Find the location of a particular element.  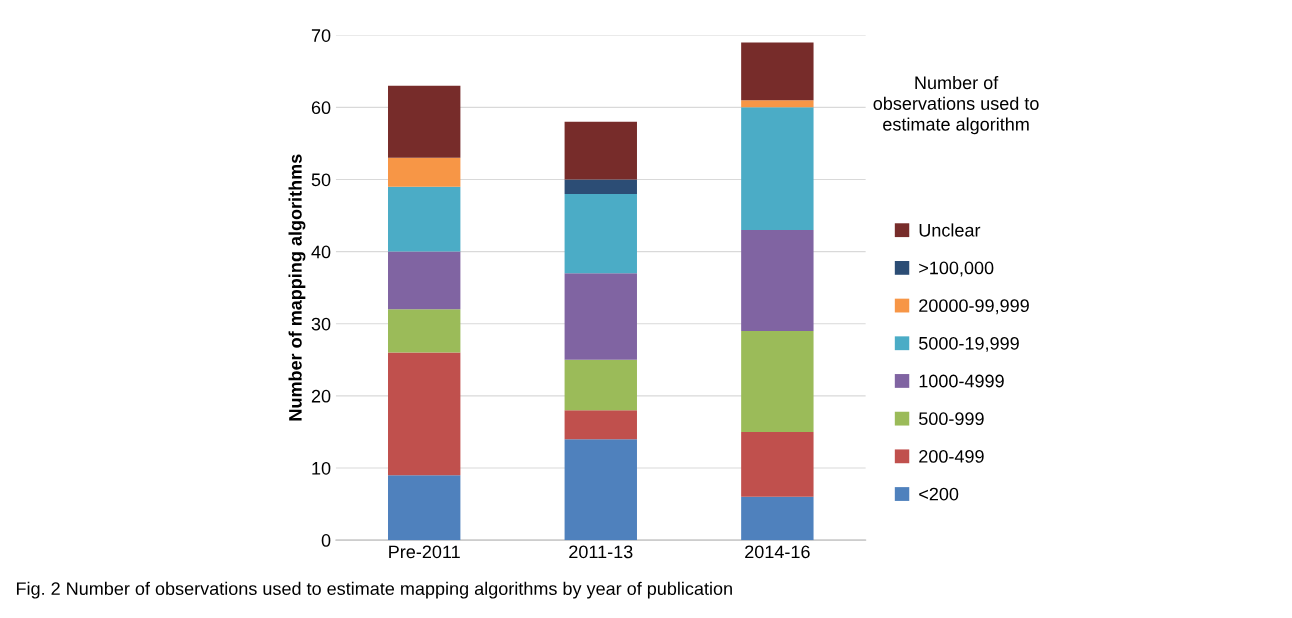

y-tick-label: 10 is located at coordinates (321, 468).